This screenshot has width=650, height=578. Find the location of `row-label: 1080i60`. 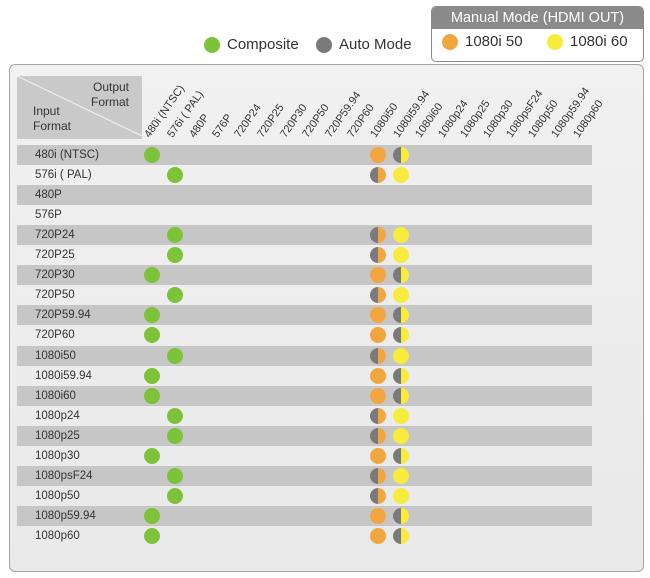

row-label: 1080i60 is located at coordinates (55, 395).